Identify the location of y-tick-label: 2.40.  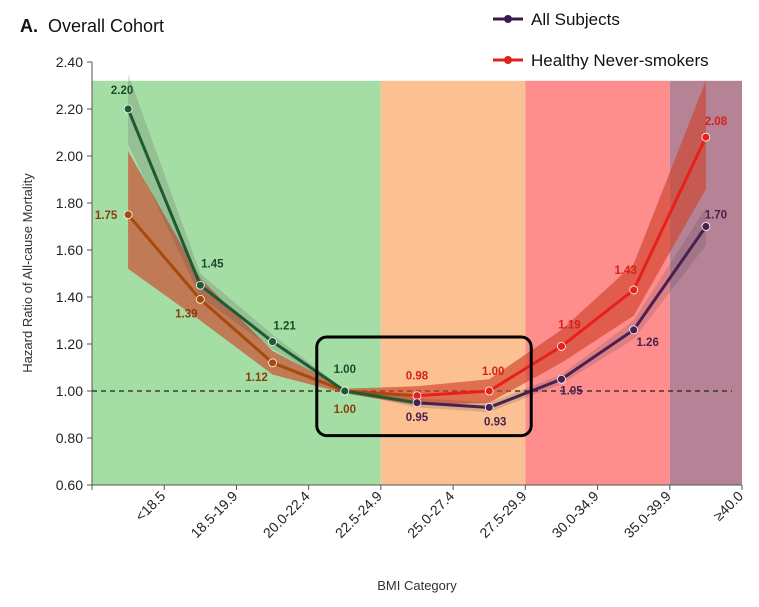
(69, 62).